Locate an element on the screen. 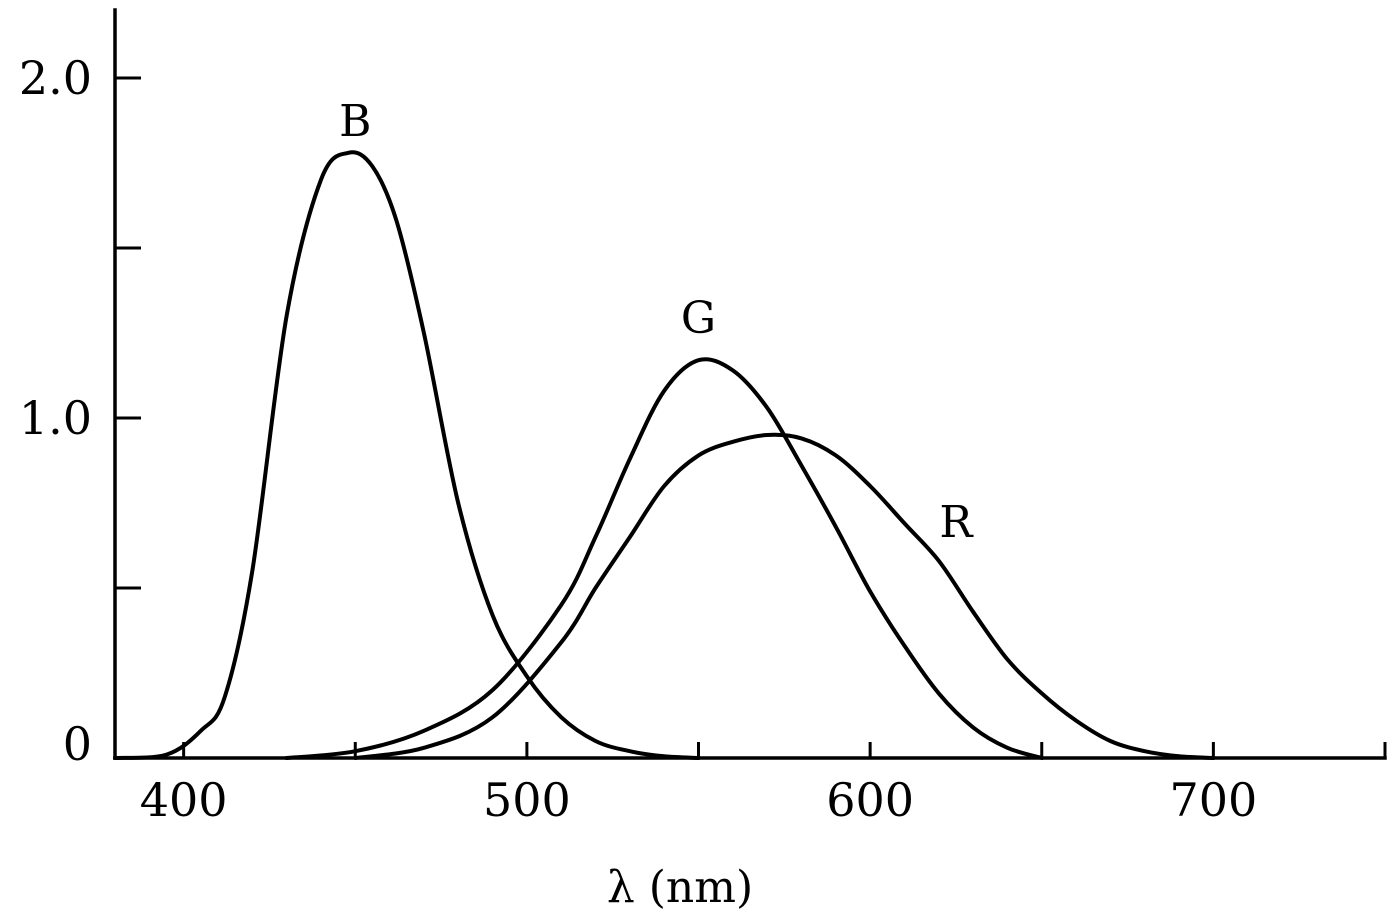 The width and height of the screenshot is (1400, 923). x-tick-label: 600 is located at coordinates (870, 800).